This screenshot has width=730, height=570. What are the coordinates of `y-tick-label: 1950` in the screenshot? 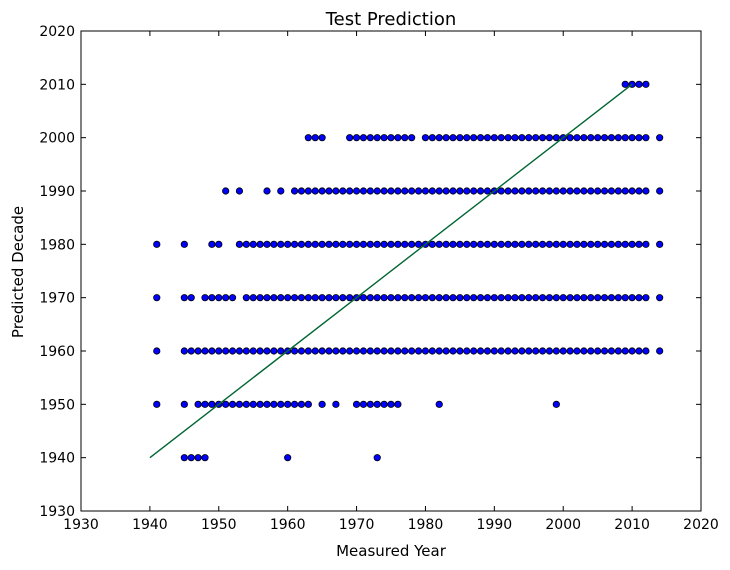 It's located at (57, 405).